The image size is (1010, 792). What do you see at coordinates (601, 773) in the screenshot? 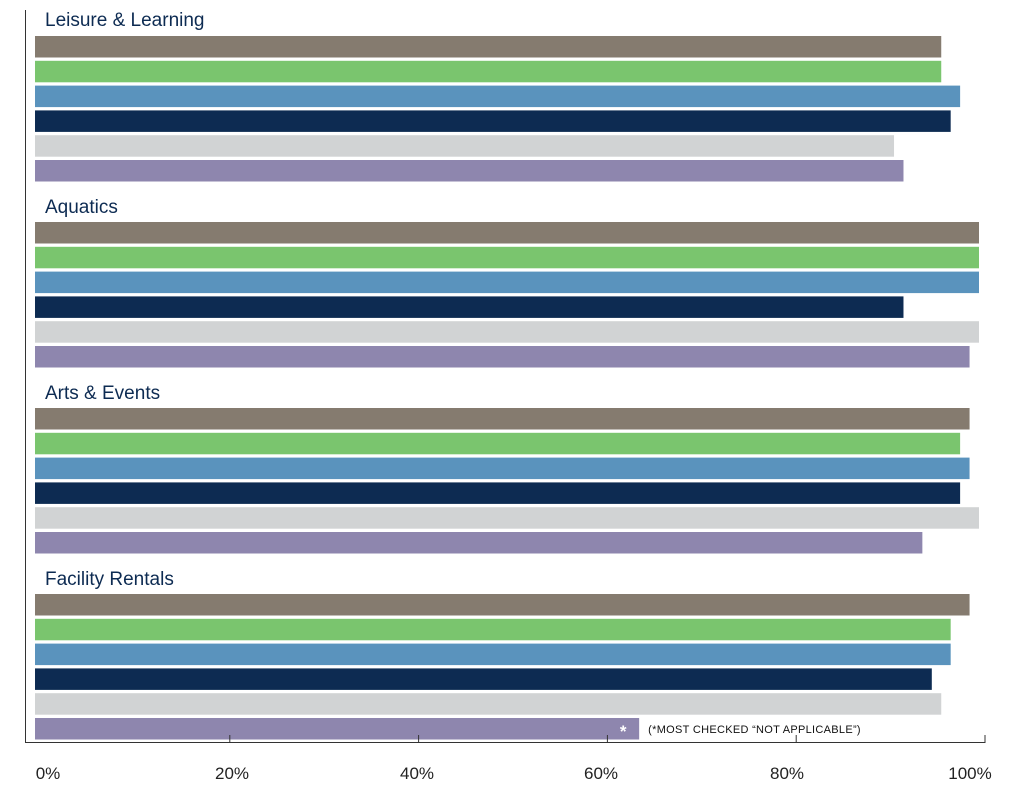
I see `x-tick-label: 60%` at bounding box center [601, 773].